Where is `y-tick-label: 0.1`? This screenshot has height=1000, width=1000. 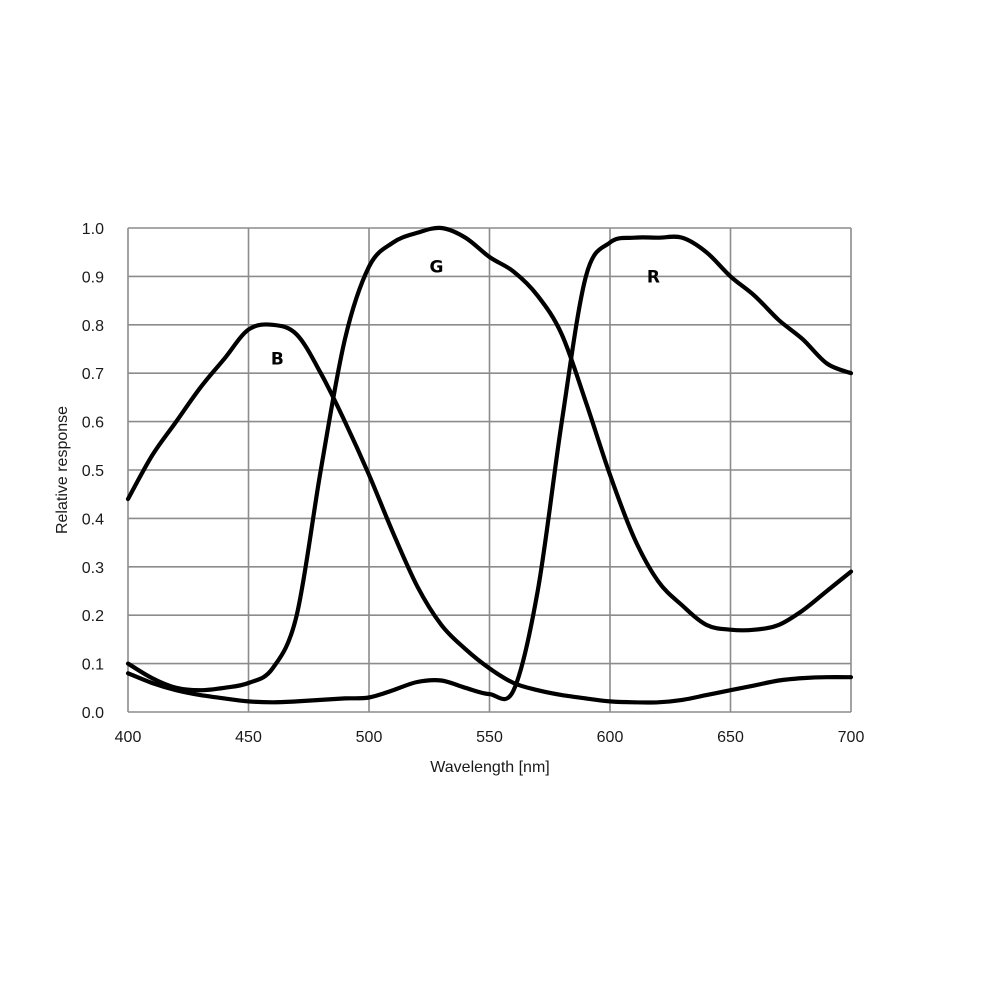 y-tick-label: 0.1 is located at coordinates (93, 665).